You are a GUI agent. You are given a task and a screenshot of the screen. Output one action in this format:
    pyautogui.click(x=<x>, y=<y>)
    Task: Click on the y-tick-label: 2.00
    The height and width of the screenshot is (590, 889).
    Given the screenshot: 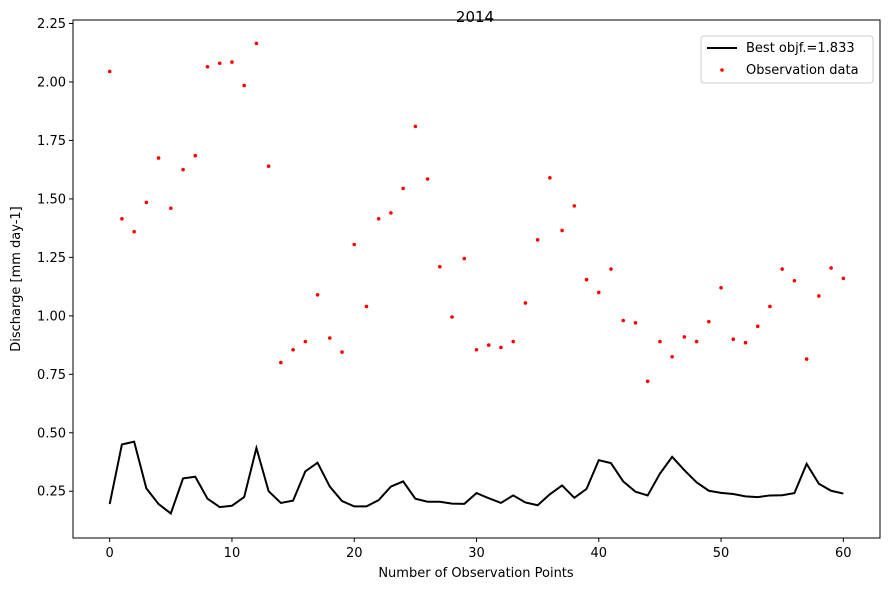 What is the action you would take?
    pyautogui.click(x=51, y=82)
    